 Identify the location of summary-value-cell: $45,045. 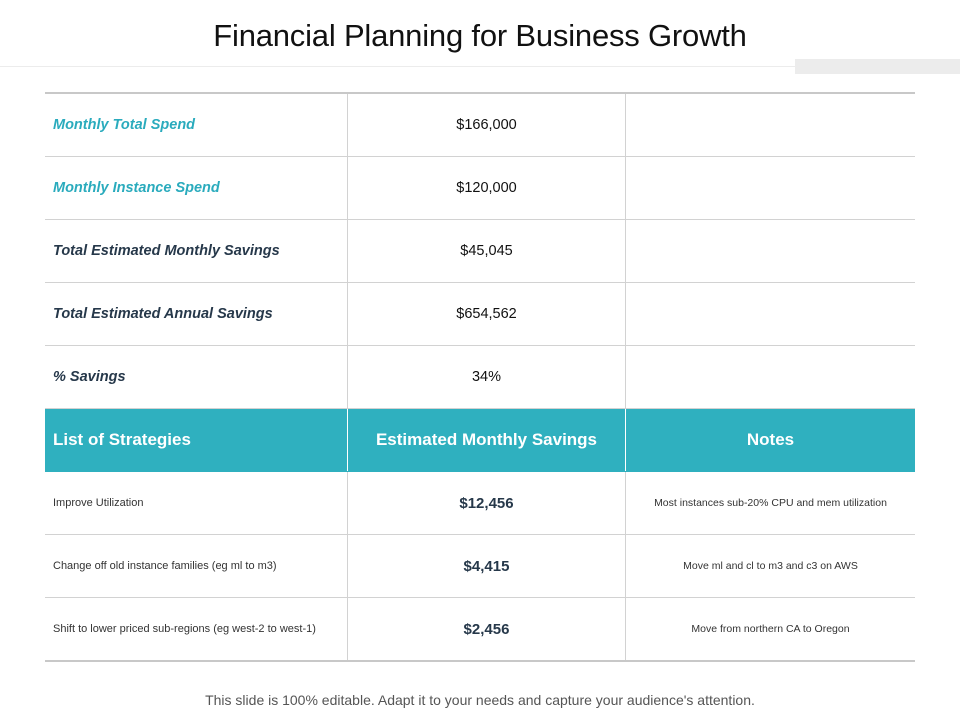
(487, 251).